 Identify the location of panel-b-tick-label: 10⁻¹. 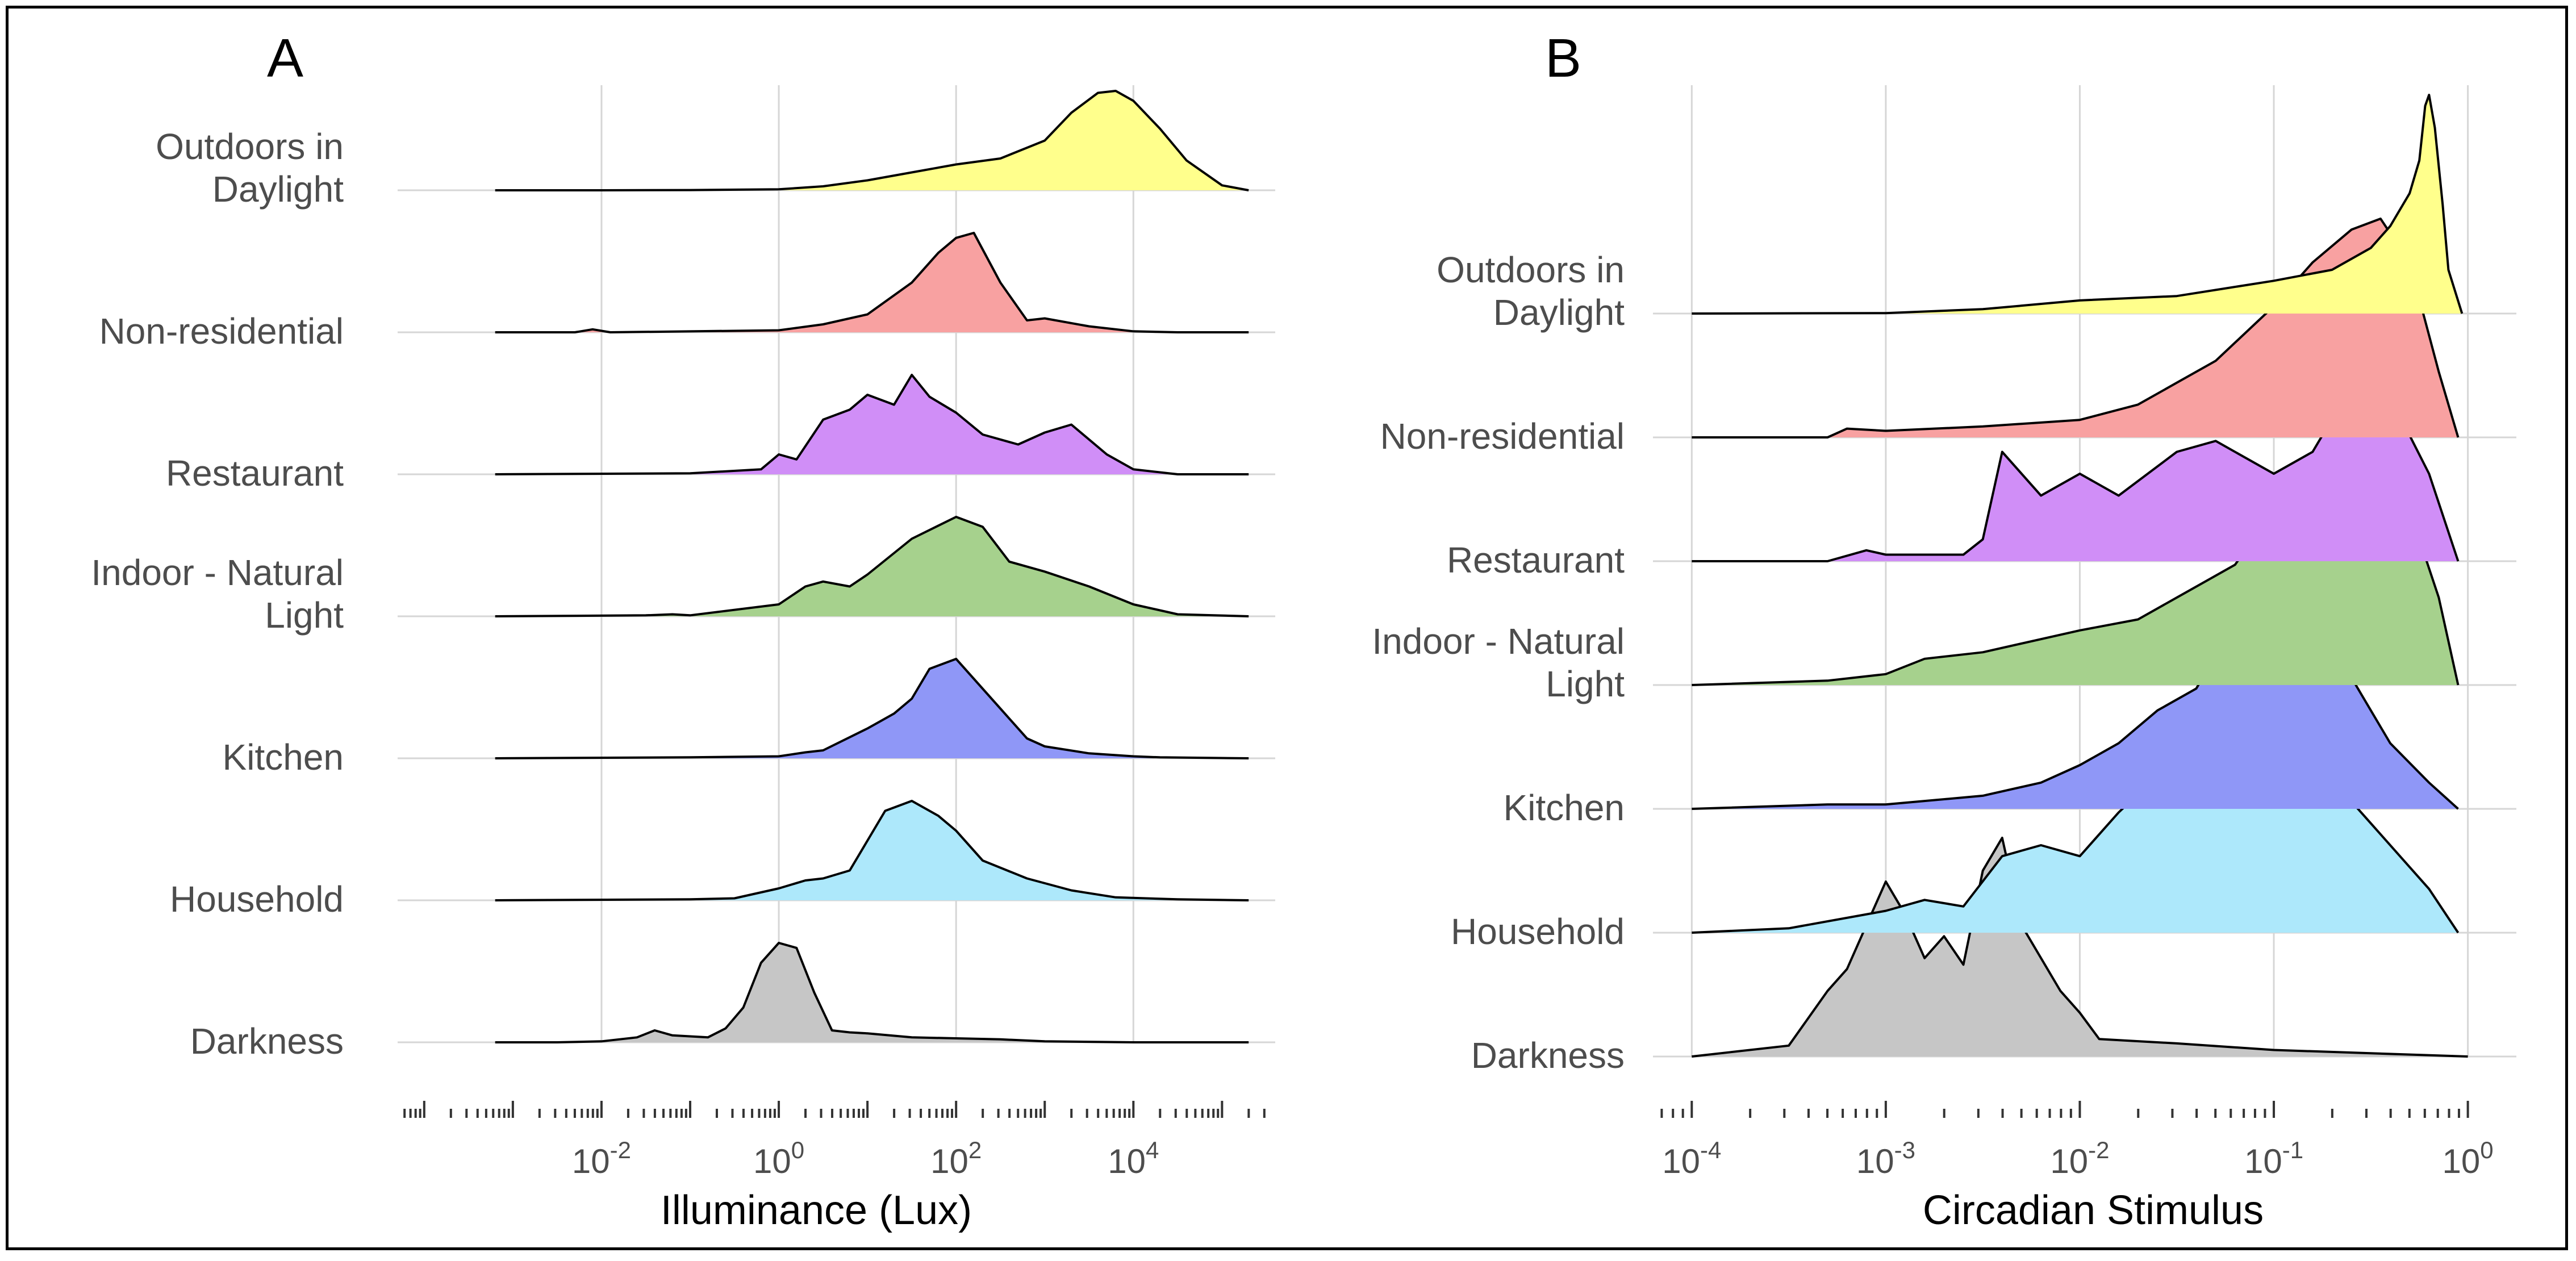
(2273, 1158).